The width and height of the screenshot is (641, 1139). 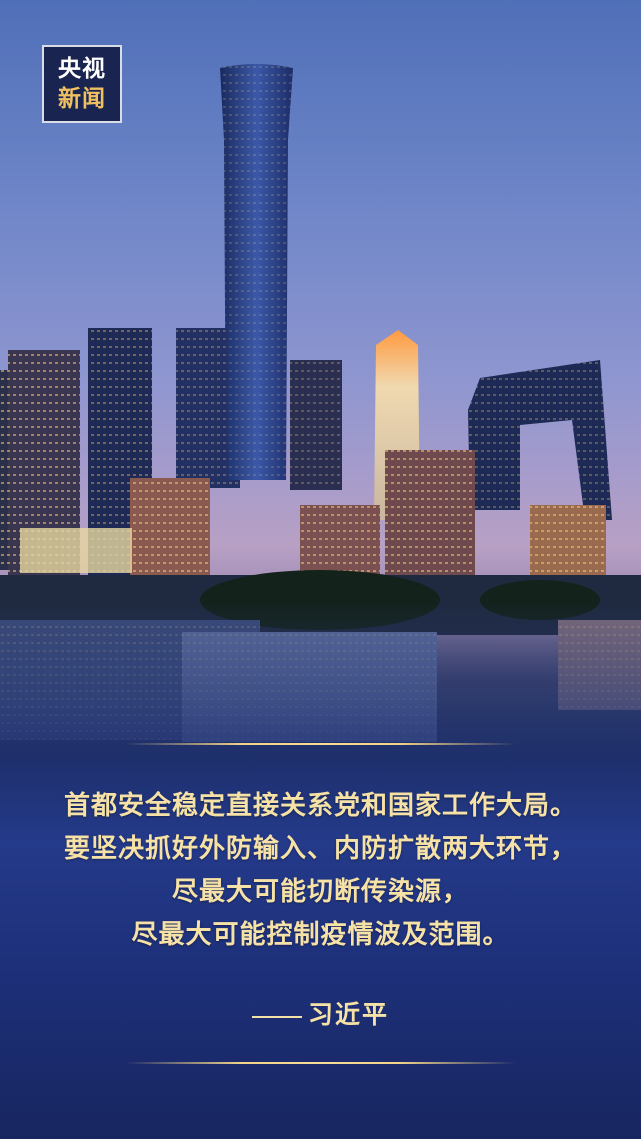 I want to click on logo-line-2: 新闻, so click(x=82, y=99).